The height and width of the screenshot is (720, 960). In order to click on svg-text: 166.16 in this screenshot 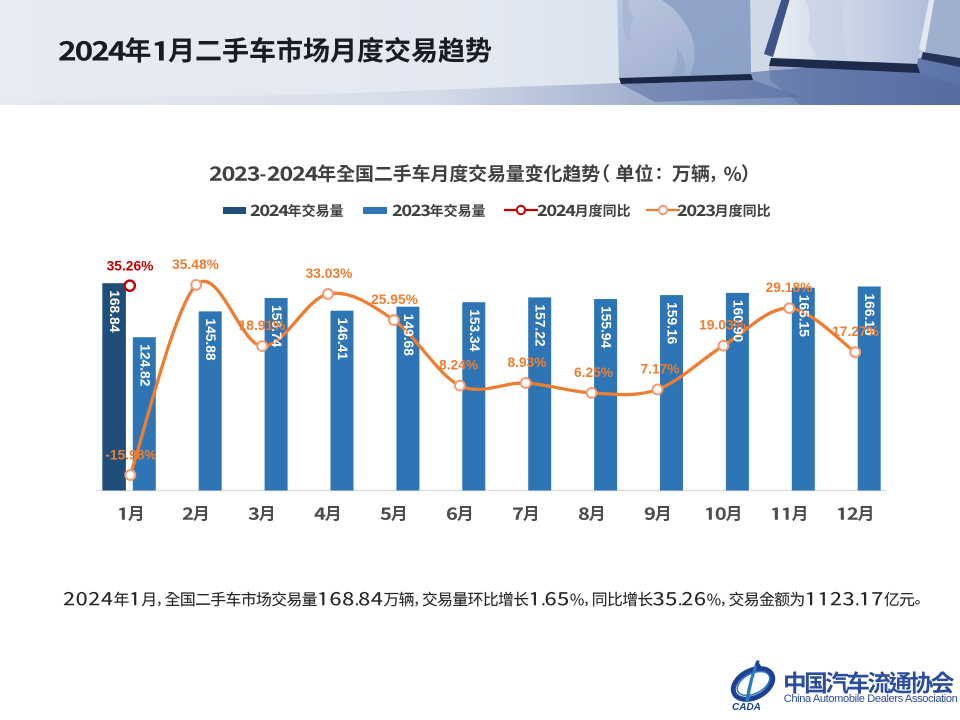, I will do `click(869, 315)`.